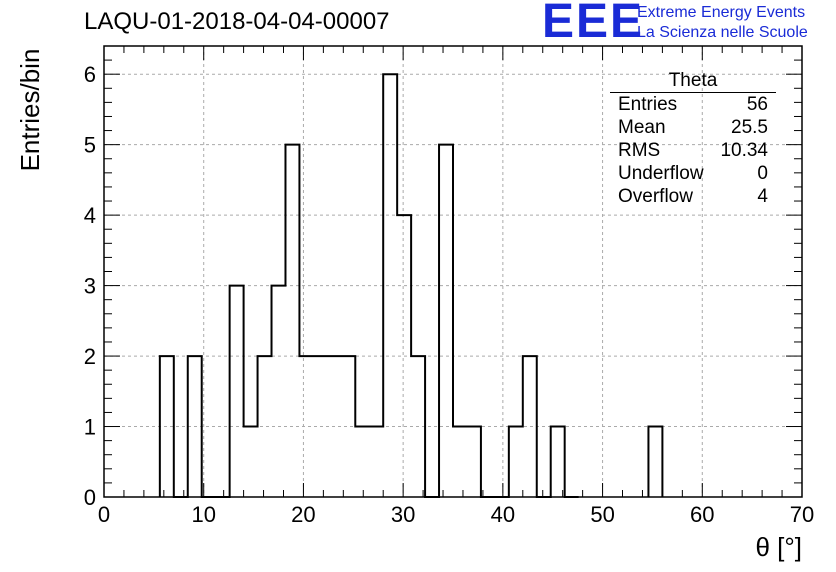  What do you see at coordinates (104, 514) in the screenshot?
I see `x-tick-label: 0` at bounding box center [104, 514].